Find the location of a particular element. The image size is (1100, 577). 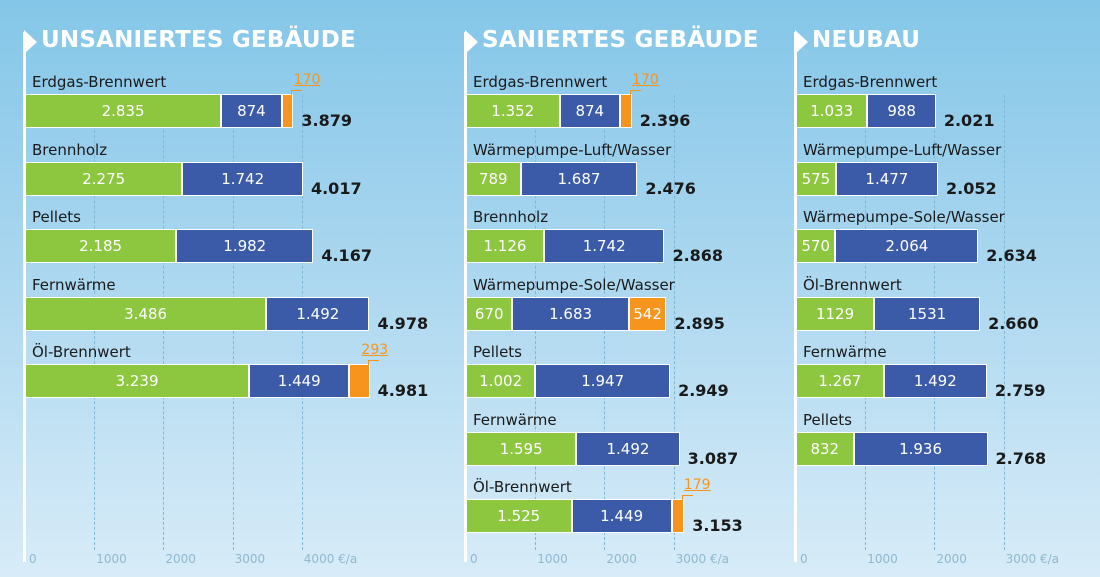

bar-value-label: 1.595 is located at coordinates (521, 448).